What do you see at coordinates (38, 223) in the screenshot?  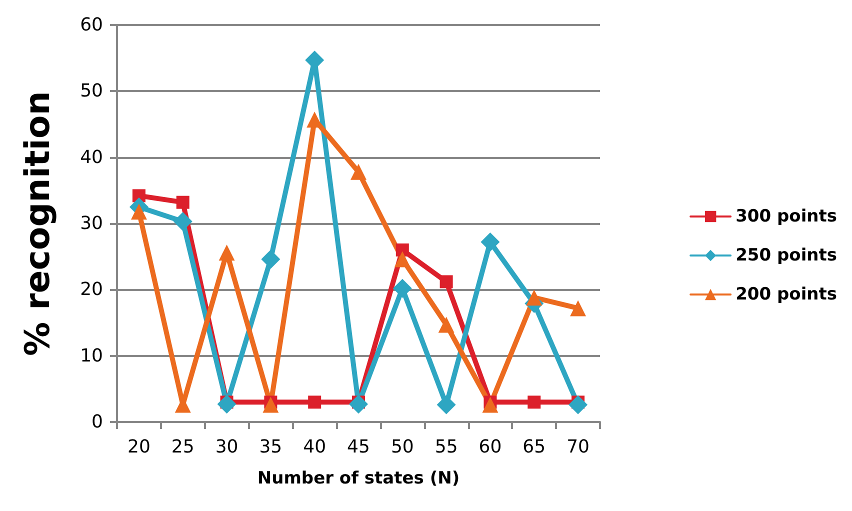 I see `y-axis-title: % recognition` at bounding box center [38, 223].